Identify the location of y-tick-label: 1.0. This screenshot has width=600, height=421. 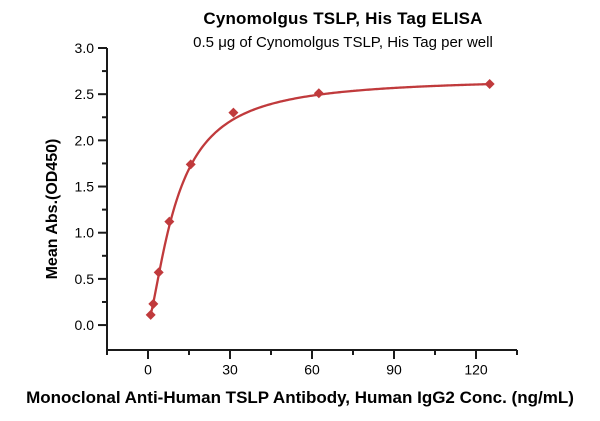
(85, 233).